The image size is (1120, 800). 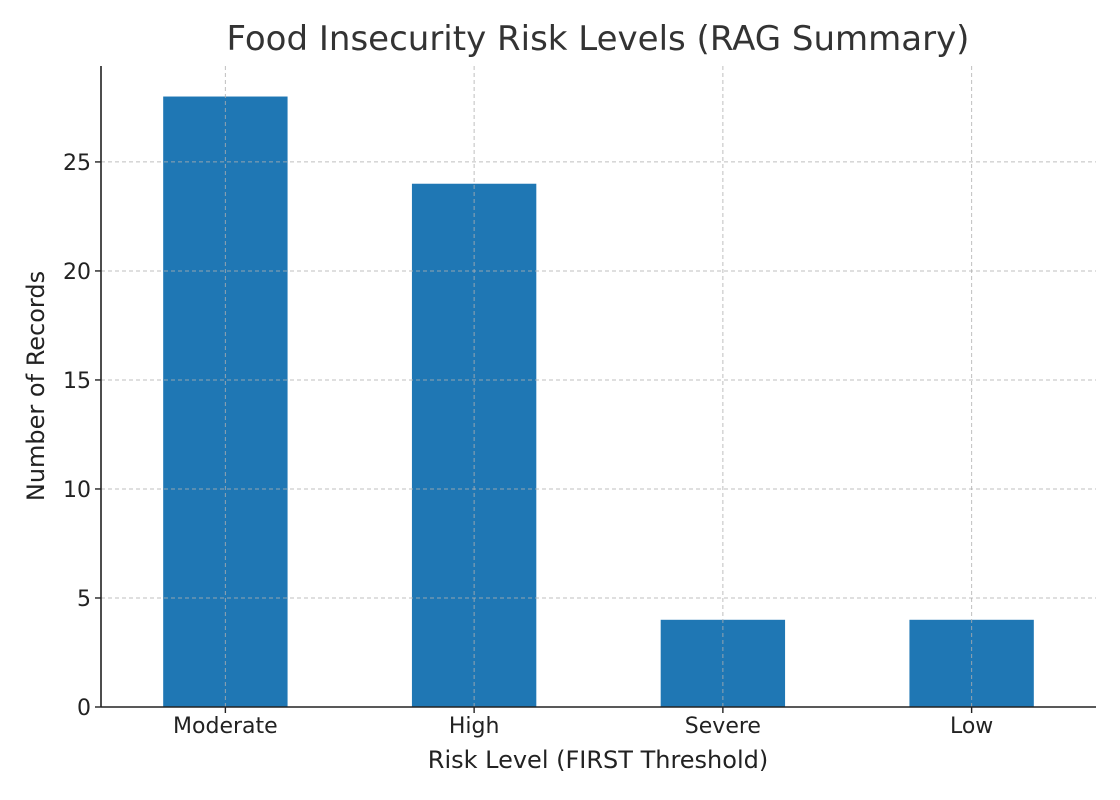 What do you see at coordinates (971, 726) in the screenshot?
I see `x-tick-label: Low` at bounding box center [971, 726].